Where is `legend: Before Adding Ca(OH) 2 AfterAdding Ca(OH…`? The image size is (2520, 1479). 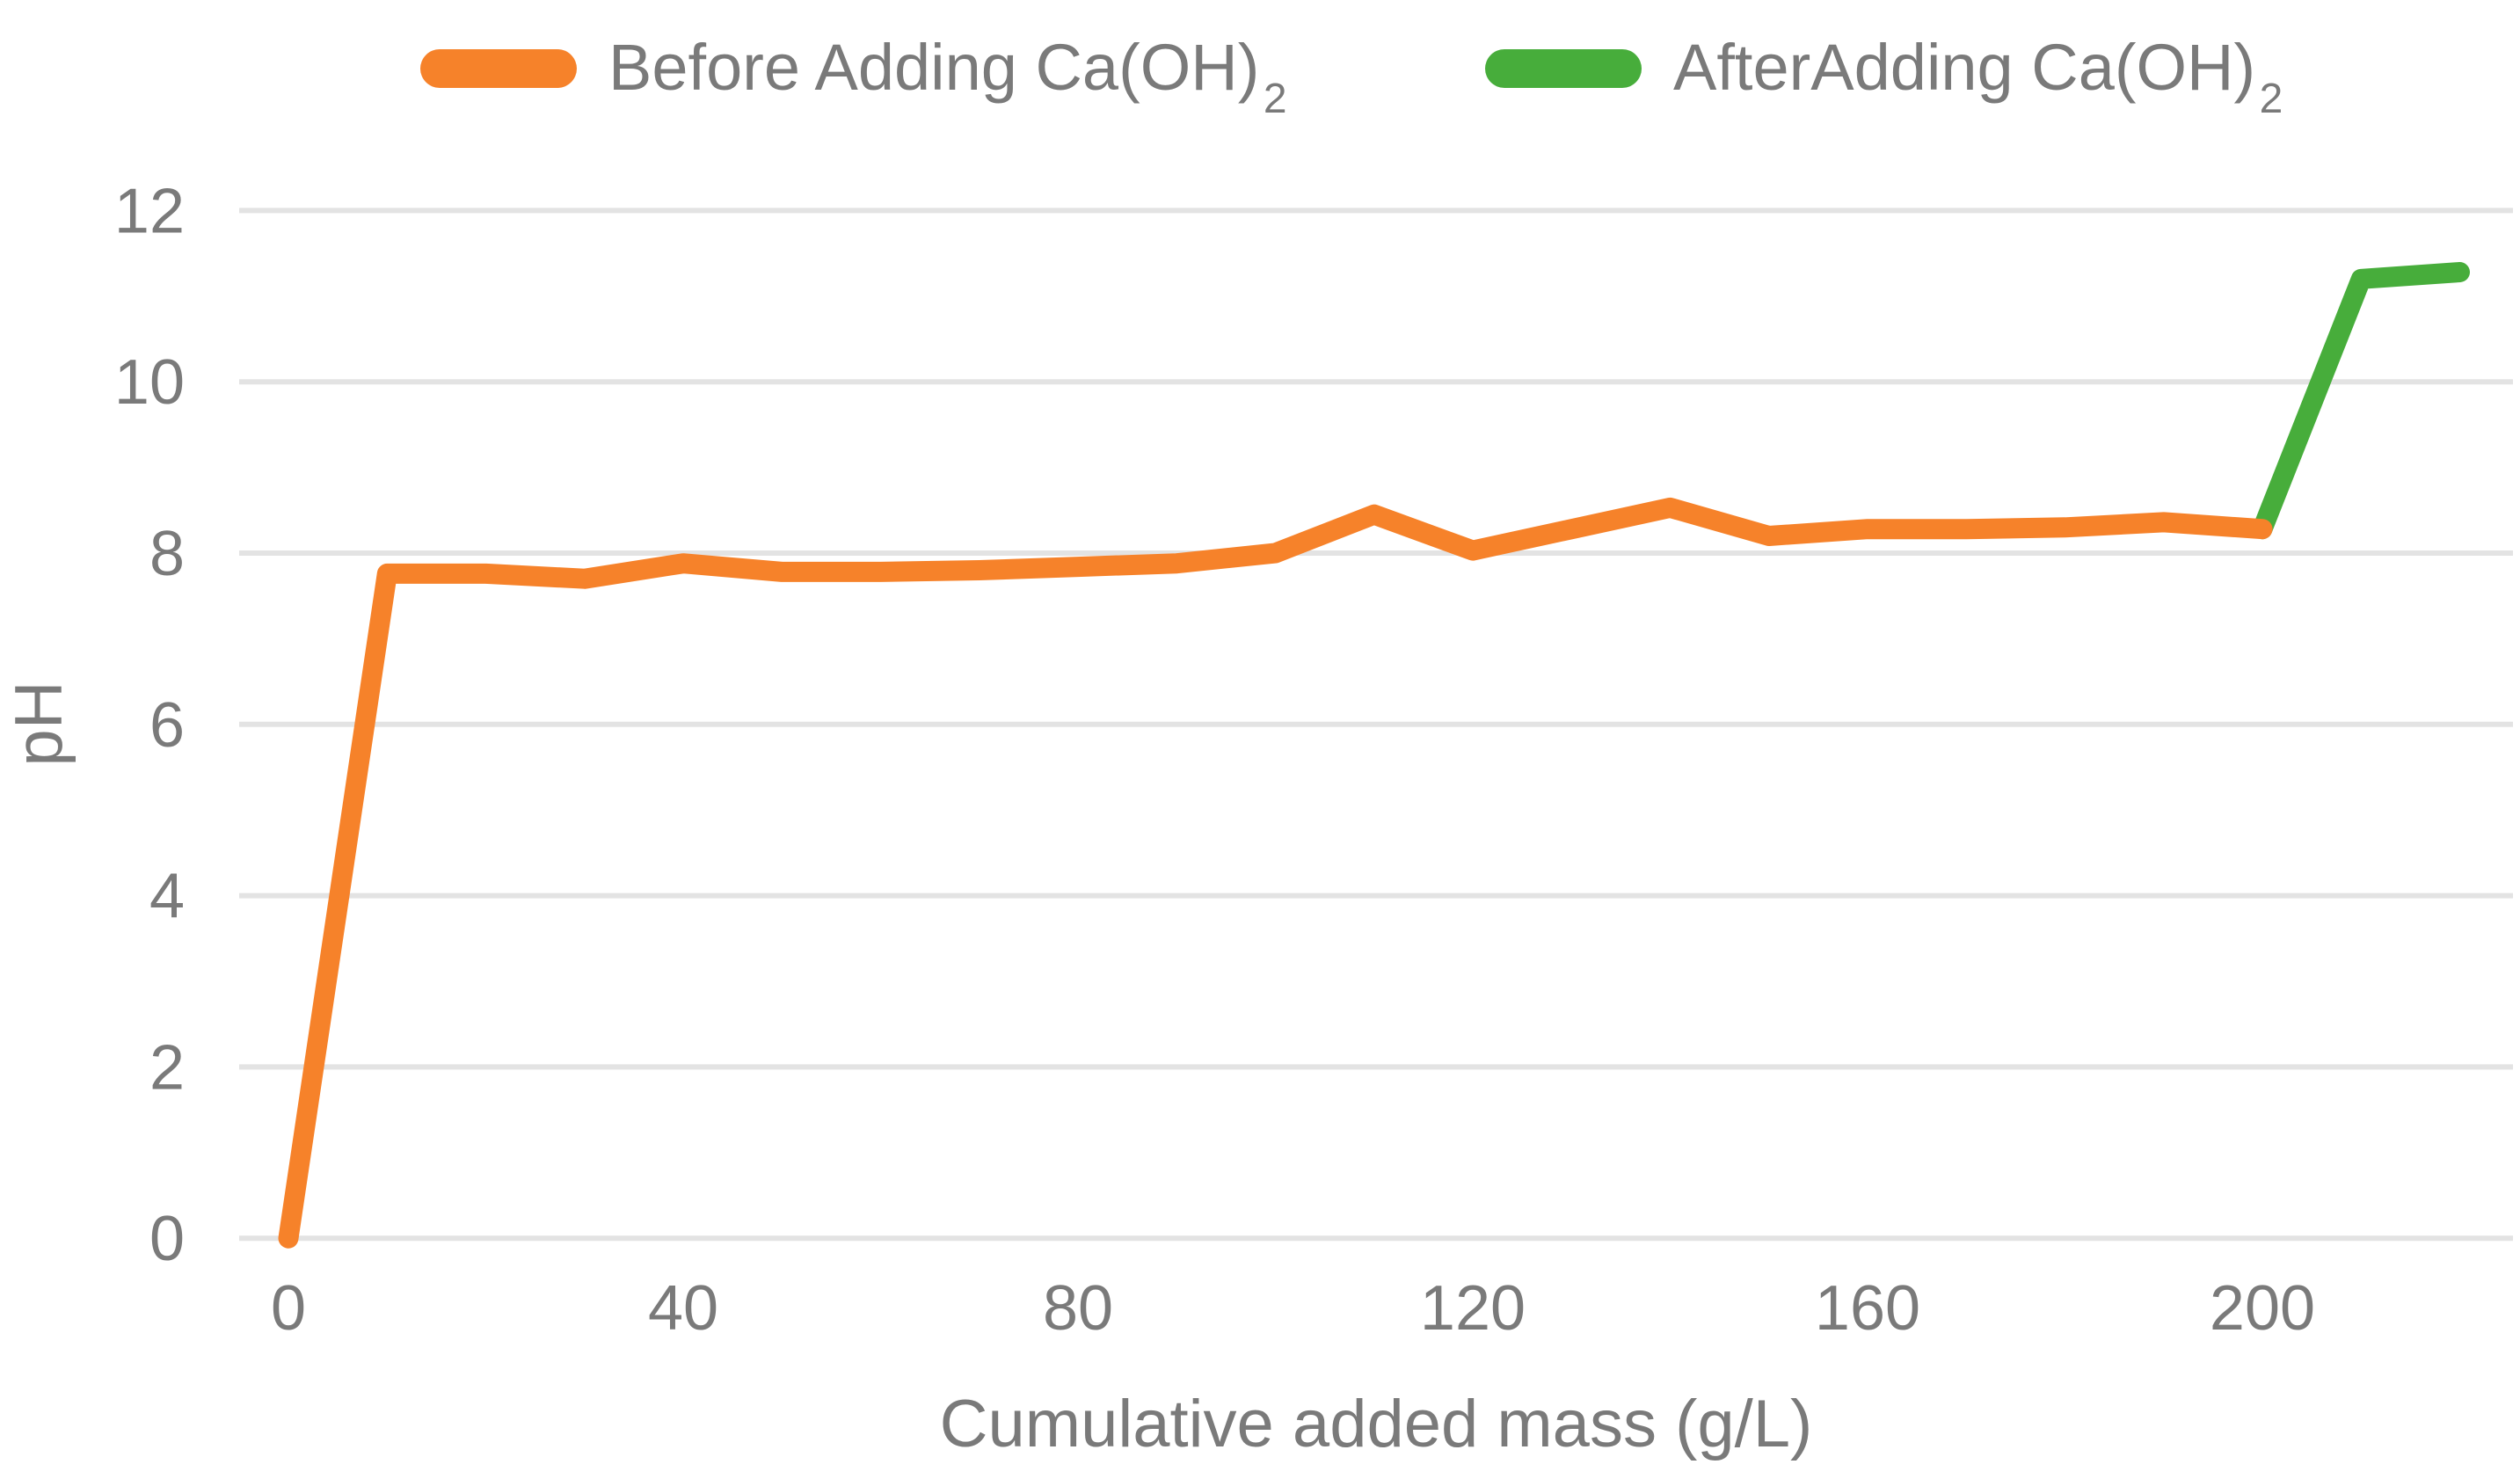 legend: Before Adding Ca(OH) 2 AfterAdding Ca(OH… is located at coordinates (1351, 76).